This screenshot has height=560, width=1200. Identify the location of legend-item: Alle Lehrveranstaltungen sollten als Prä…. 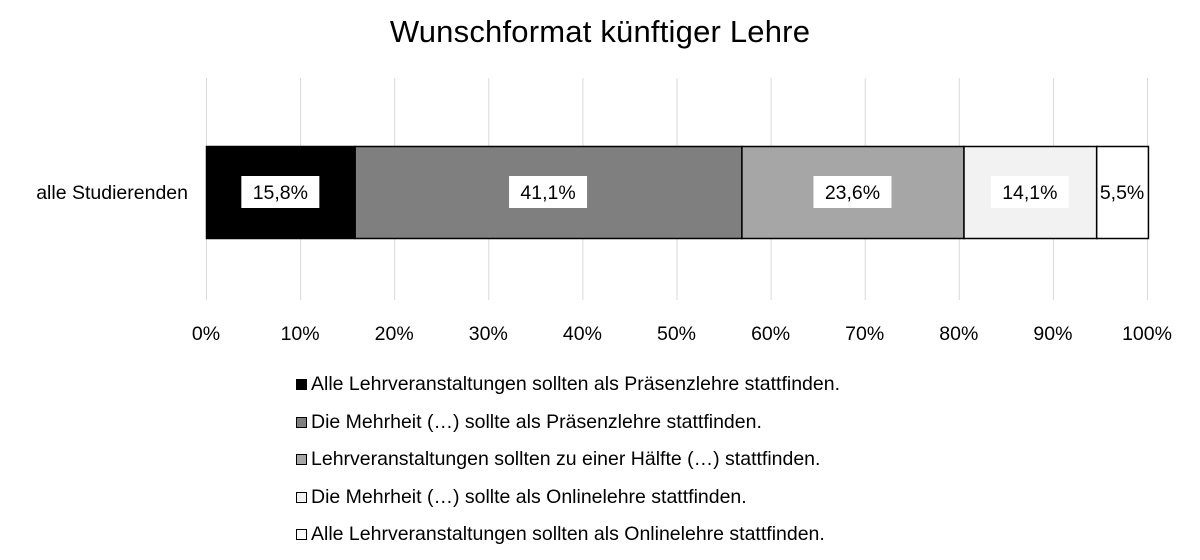
(568, 385).